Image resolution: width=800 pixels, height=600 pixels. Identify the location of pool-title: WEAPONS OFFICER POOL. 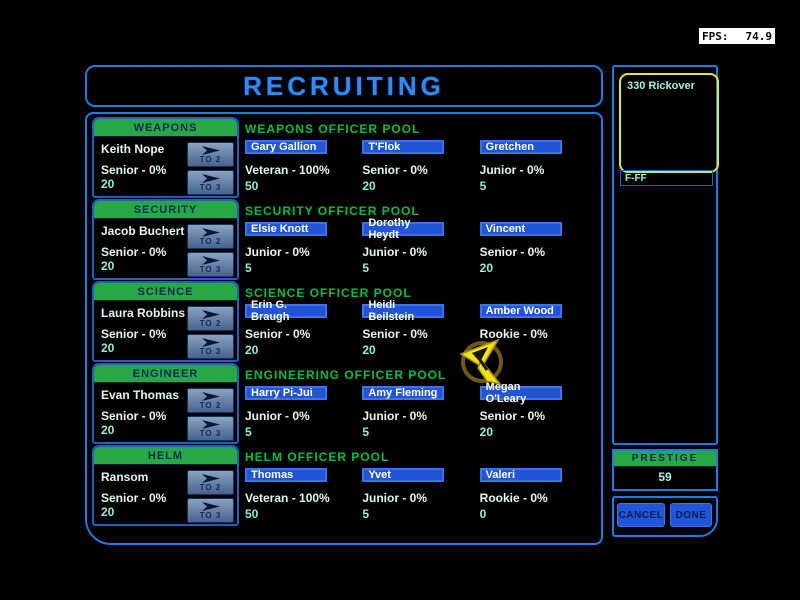
(333, 129).